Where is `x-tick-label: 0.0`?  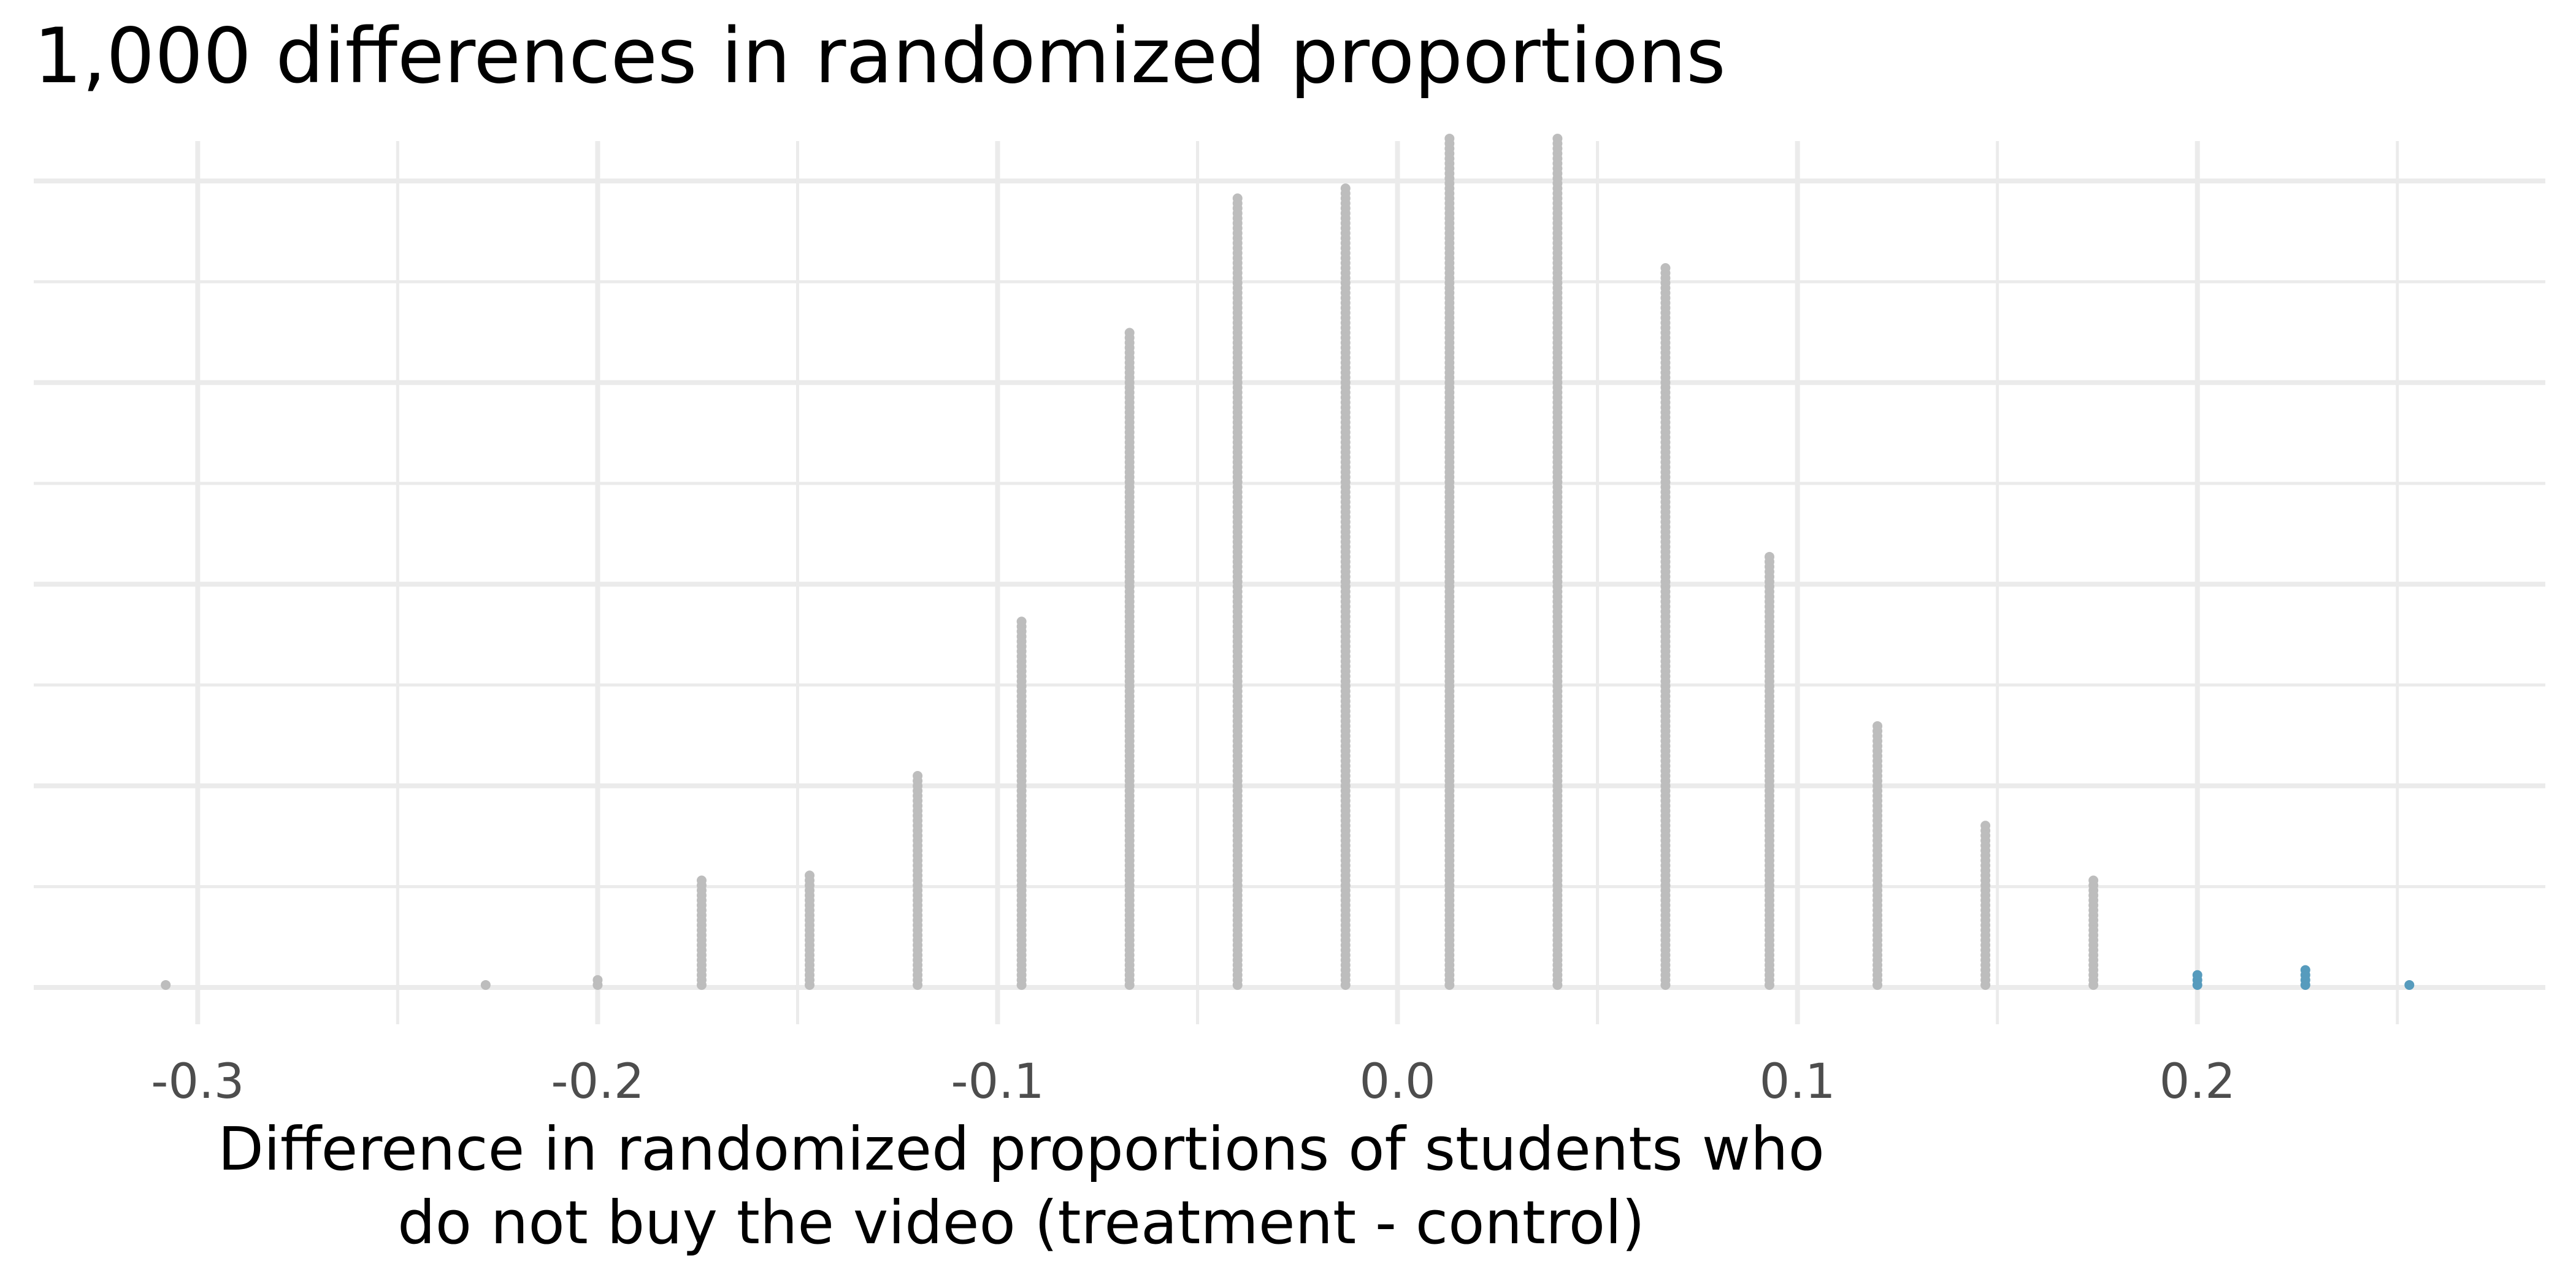 x-tick-label: 0.0 is located at coordinates (1398, 1082).